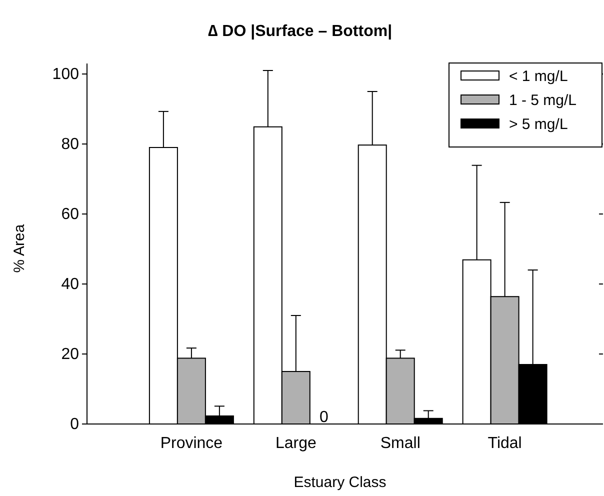 Image resolution: width=604 pixels, height=496 pixels. Describe the element at coordinates (66, 75) in the screenshot. I see `y-tick-label: 100` at that location.